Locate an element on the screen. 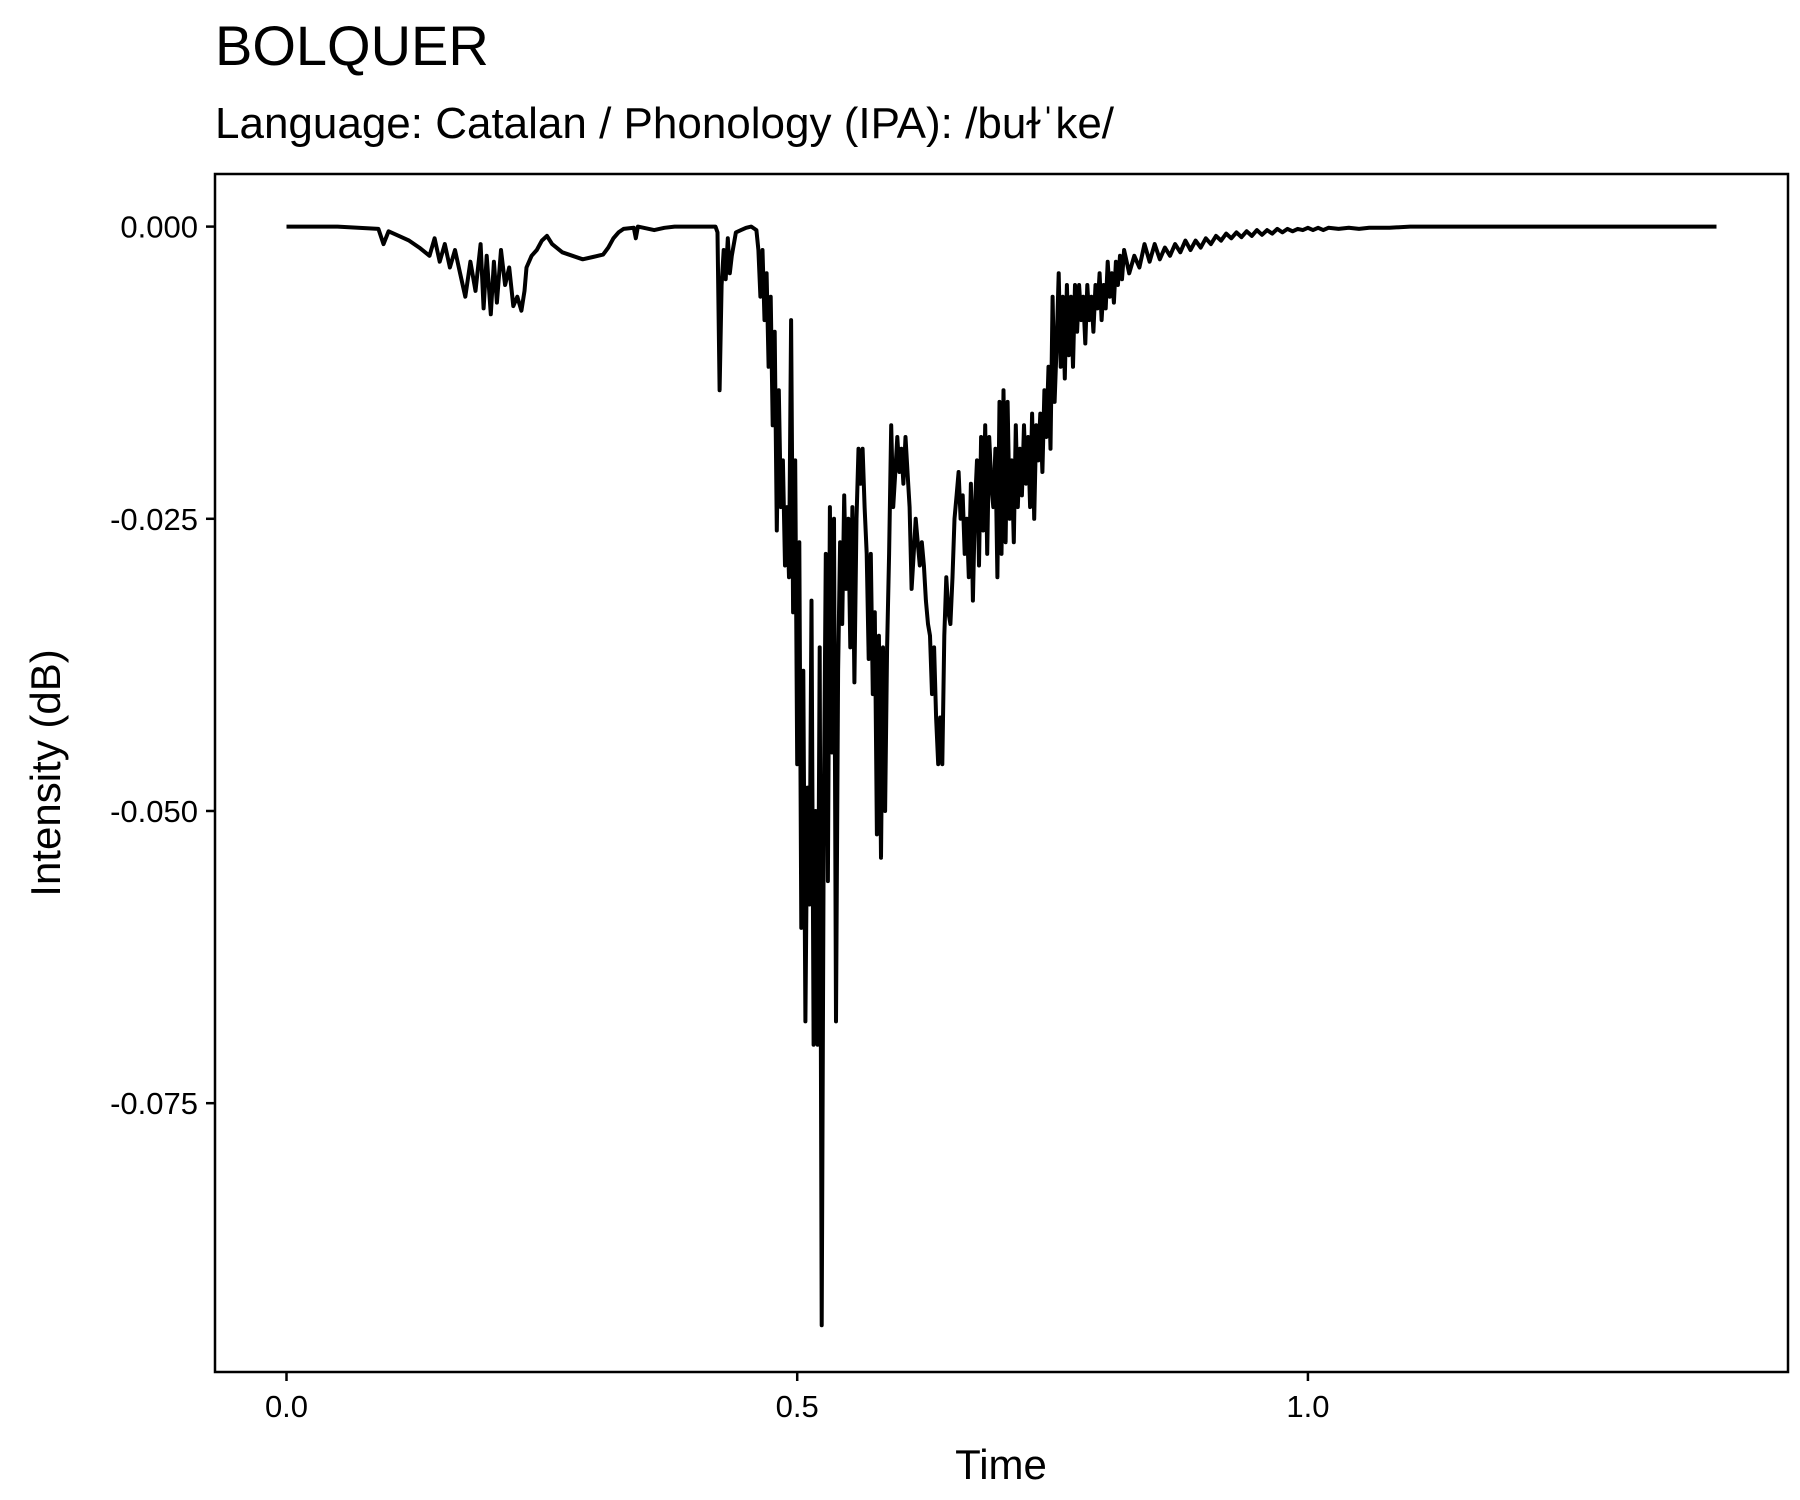  y-tick-label: -0.050 is located at coordinates (154, 811).